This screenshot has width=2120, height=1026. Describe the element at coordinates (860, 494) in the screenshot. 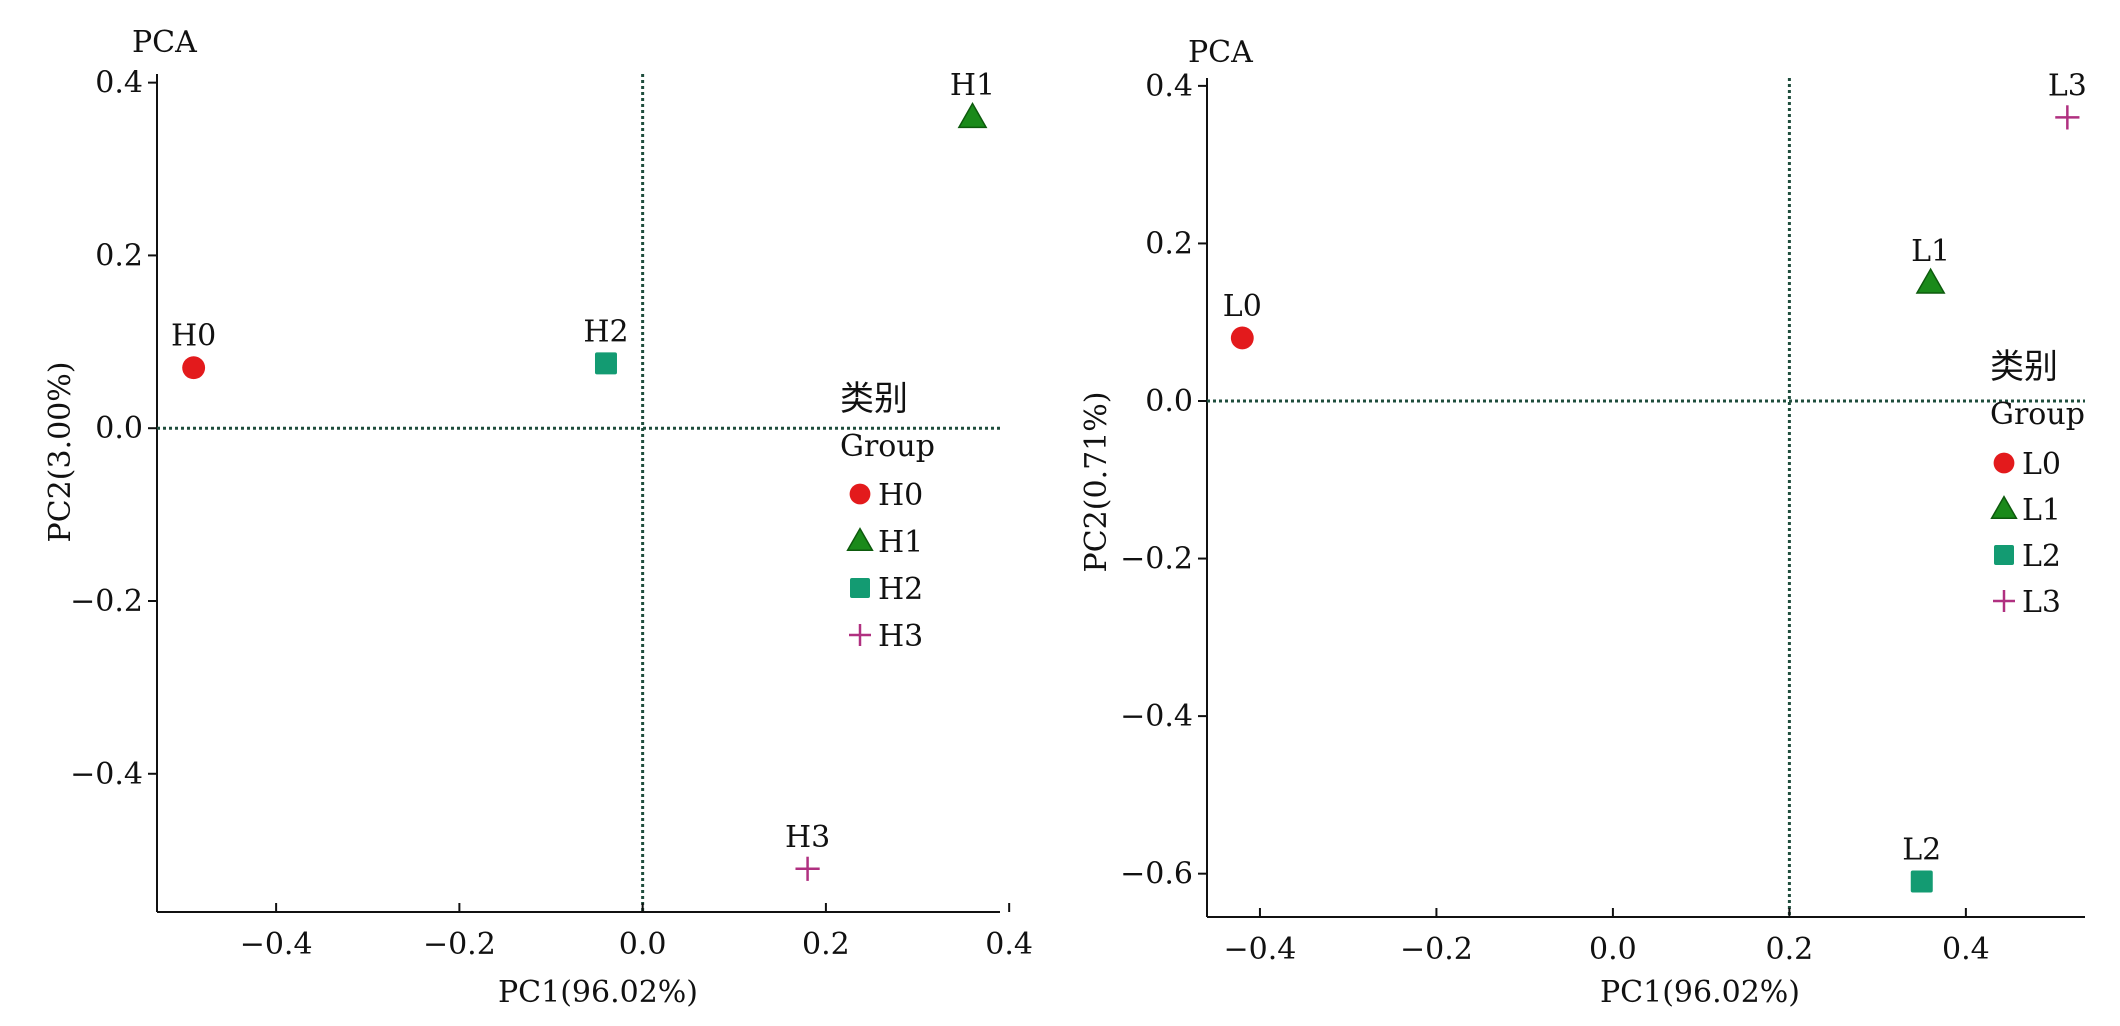

I see `legend-marker-h0` at that location.